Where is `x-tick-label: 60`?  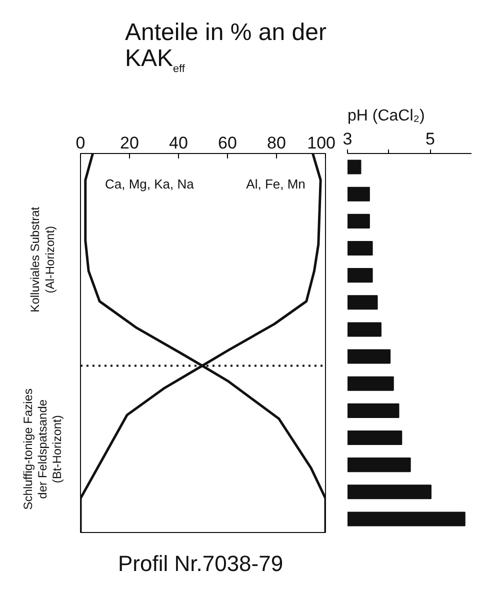
x-tick-label: 60 is located at coordinates (227, 143).